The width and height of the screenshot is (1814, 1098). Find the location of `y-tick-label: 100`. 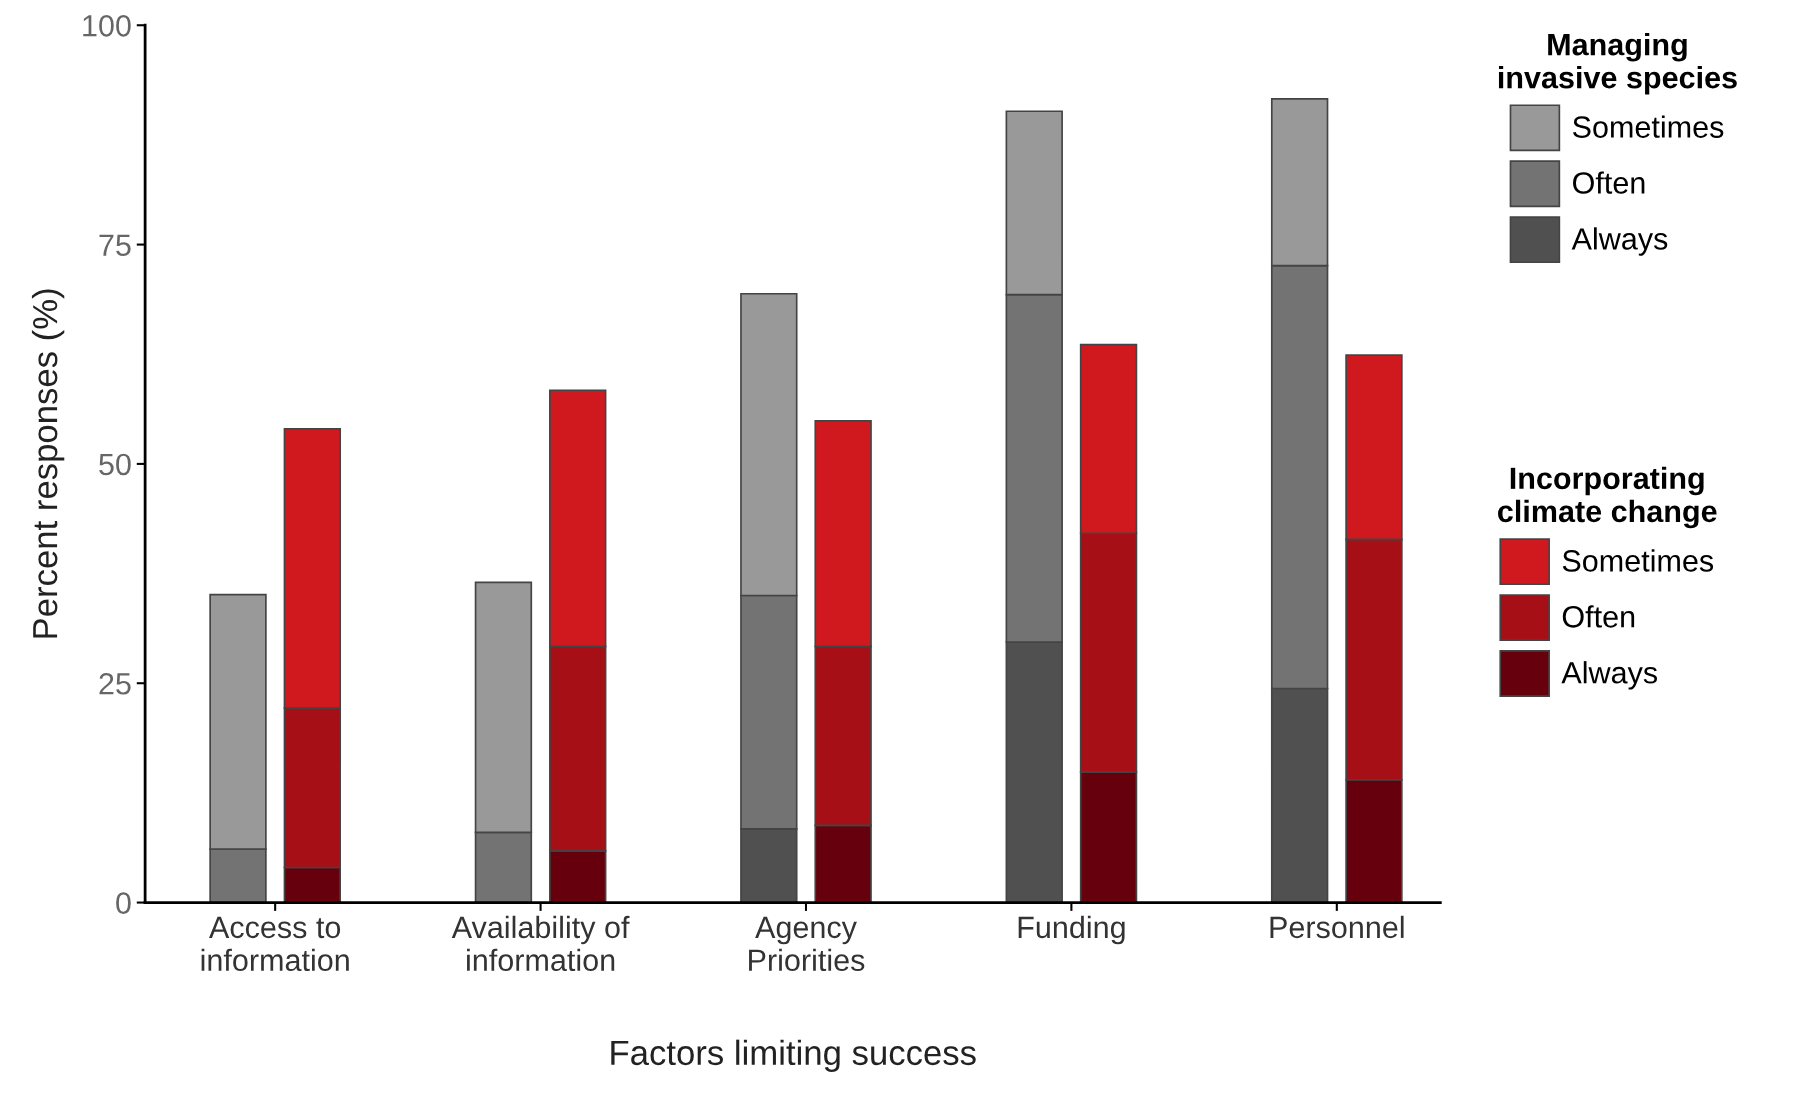

y-tick-label: 100 is located at coordinates (107, 25).